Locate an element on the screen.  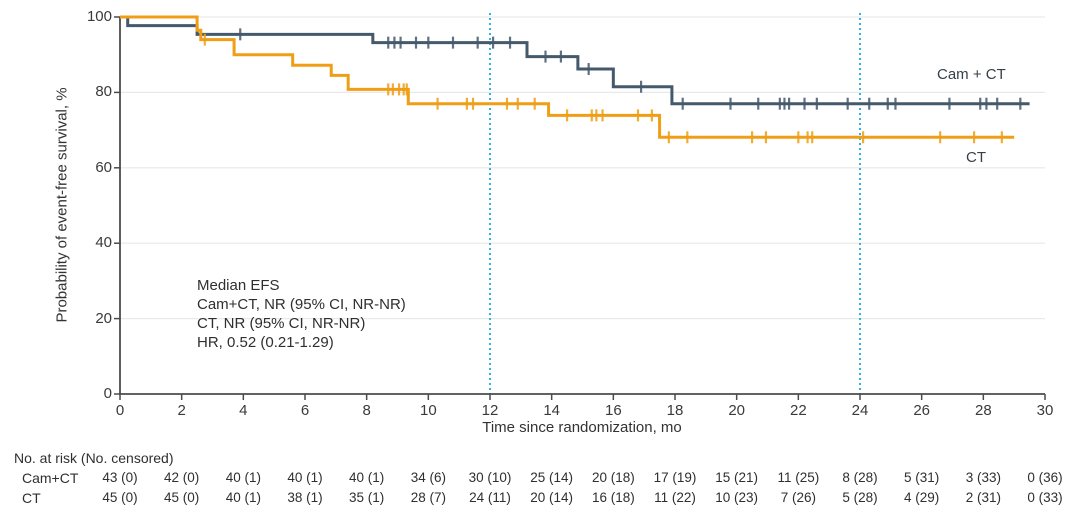
y-tick-label-20: 20 is located at coordinates (103, 318).